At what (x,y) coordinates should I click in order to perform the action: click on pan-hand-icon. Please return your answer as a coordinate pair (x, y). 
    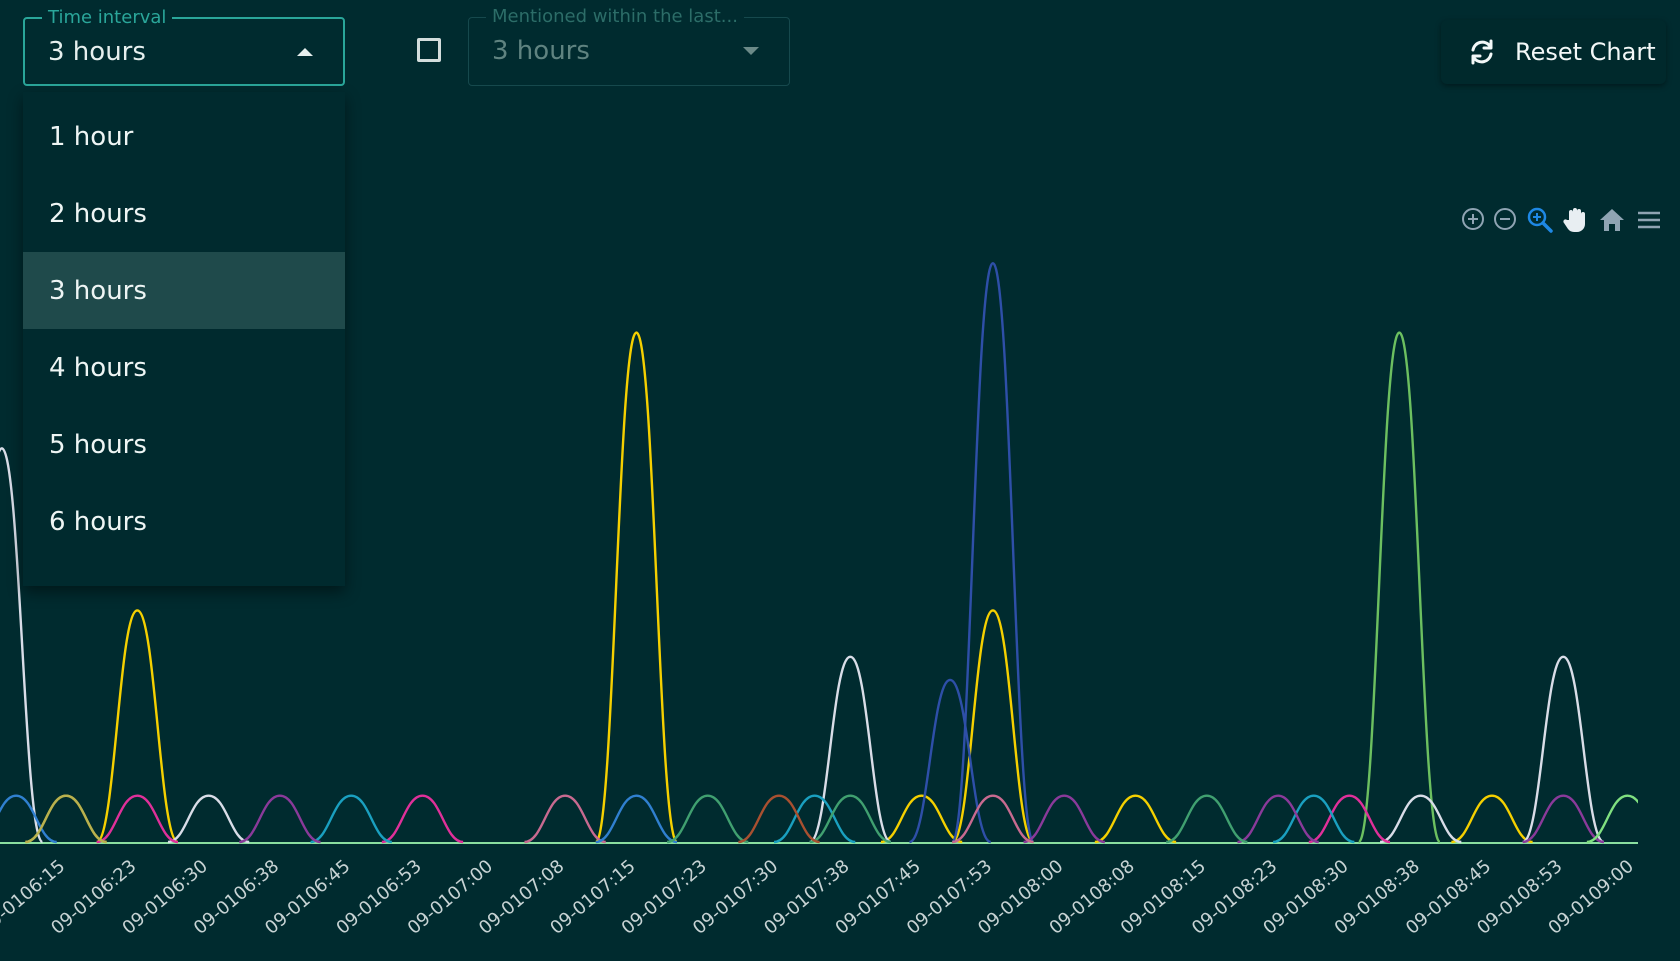
    Looking at the image, I should click on (1575, 220).